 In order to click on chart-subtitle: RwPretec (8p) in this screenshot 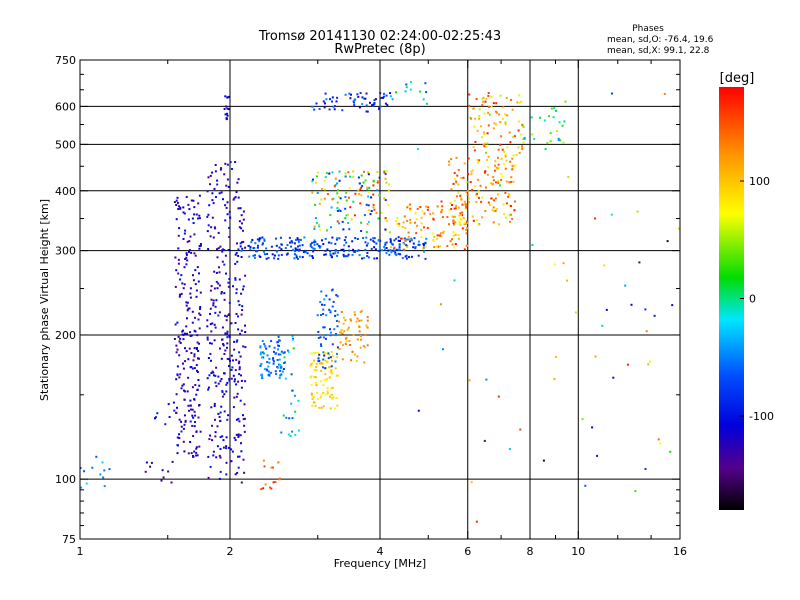, I will do `click(379, 49)`.